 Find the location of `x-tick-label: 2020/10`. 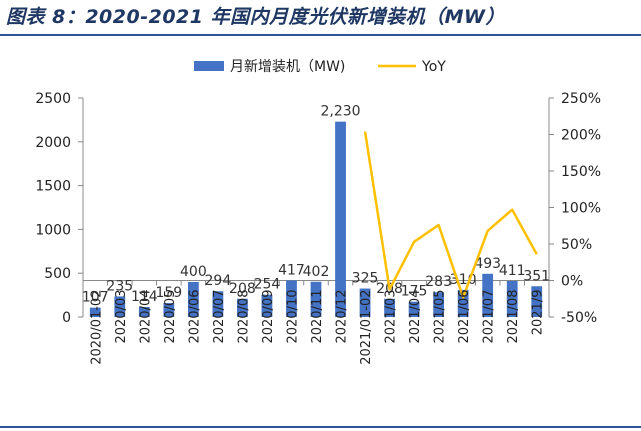

x-tick-label: 2020/10 is located at coordinates (292, 317).